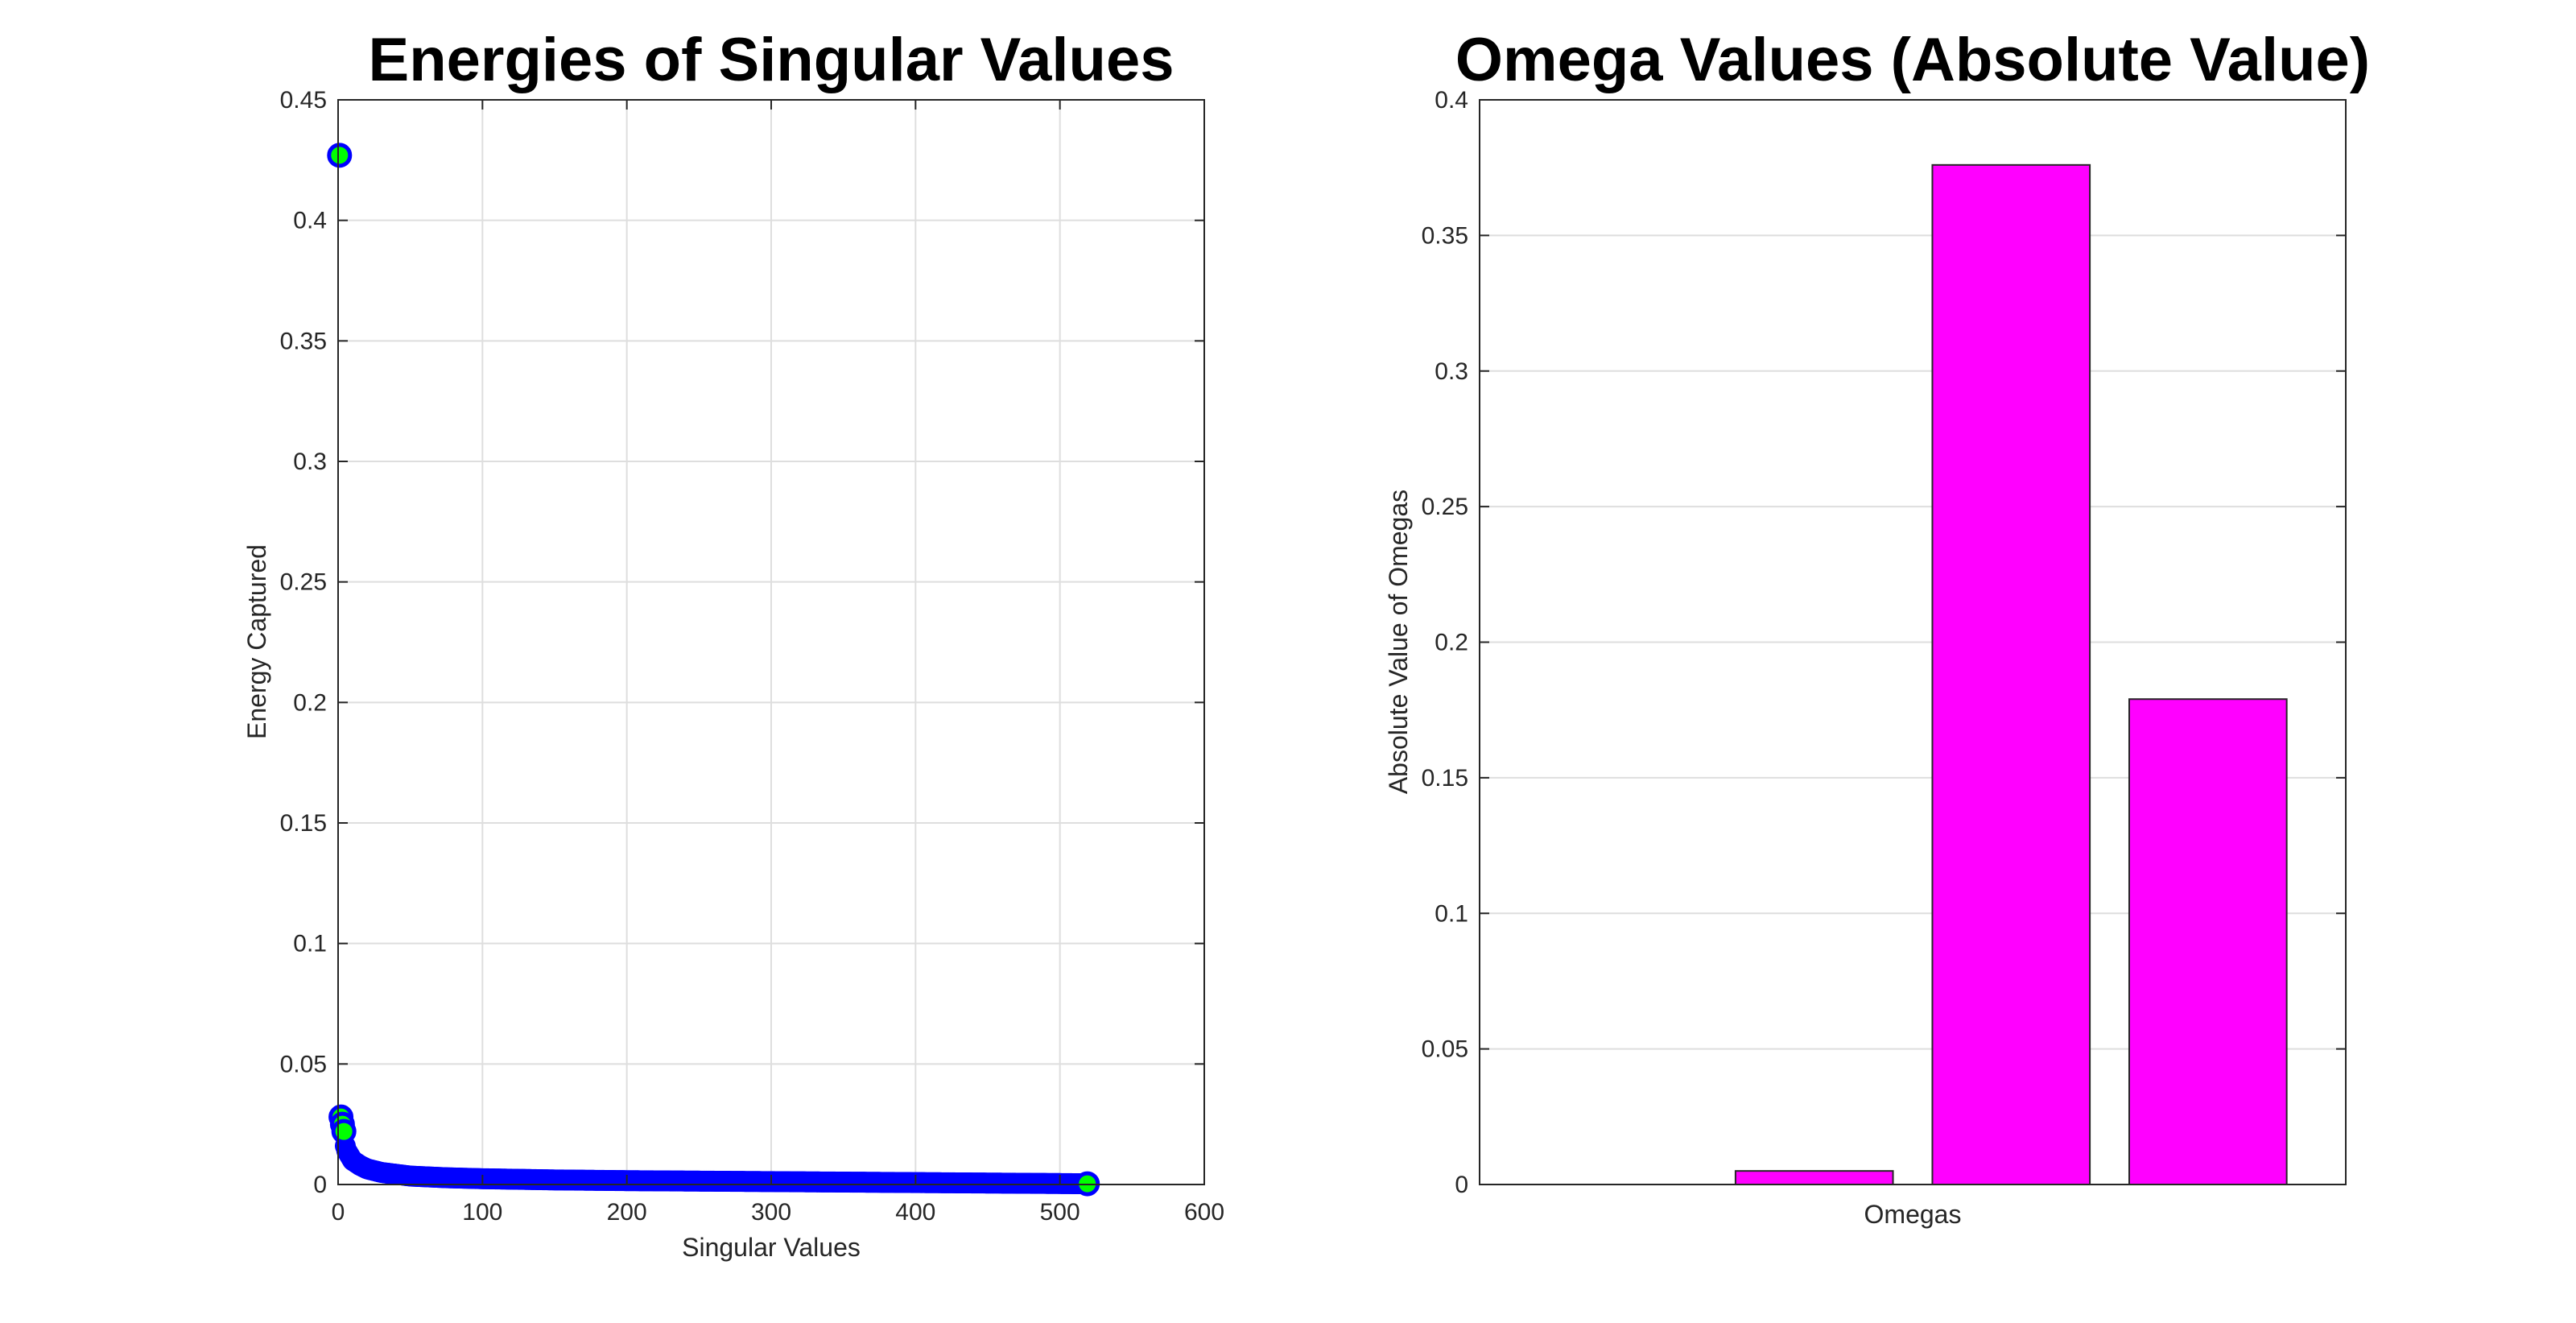  What do you see at coordinates (1060, 1212) in the screenshot?
I see `chart1-xtick-label: 500` at bounding box center [1060, 1212].